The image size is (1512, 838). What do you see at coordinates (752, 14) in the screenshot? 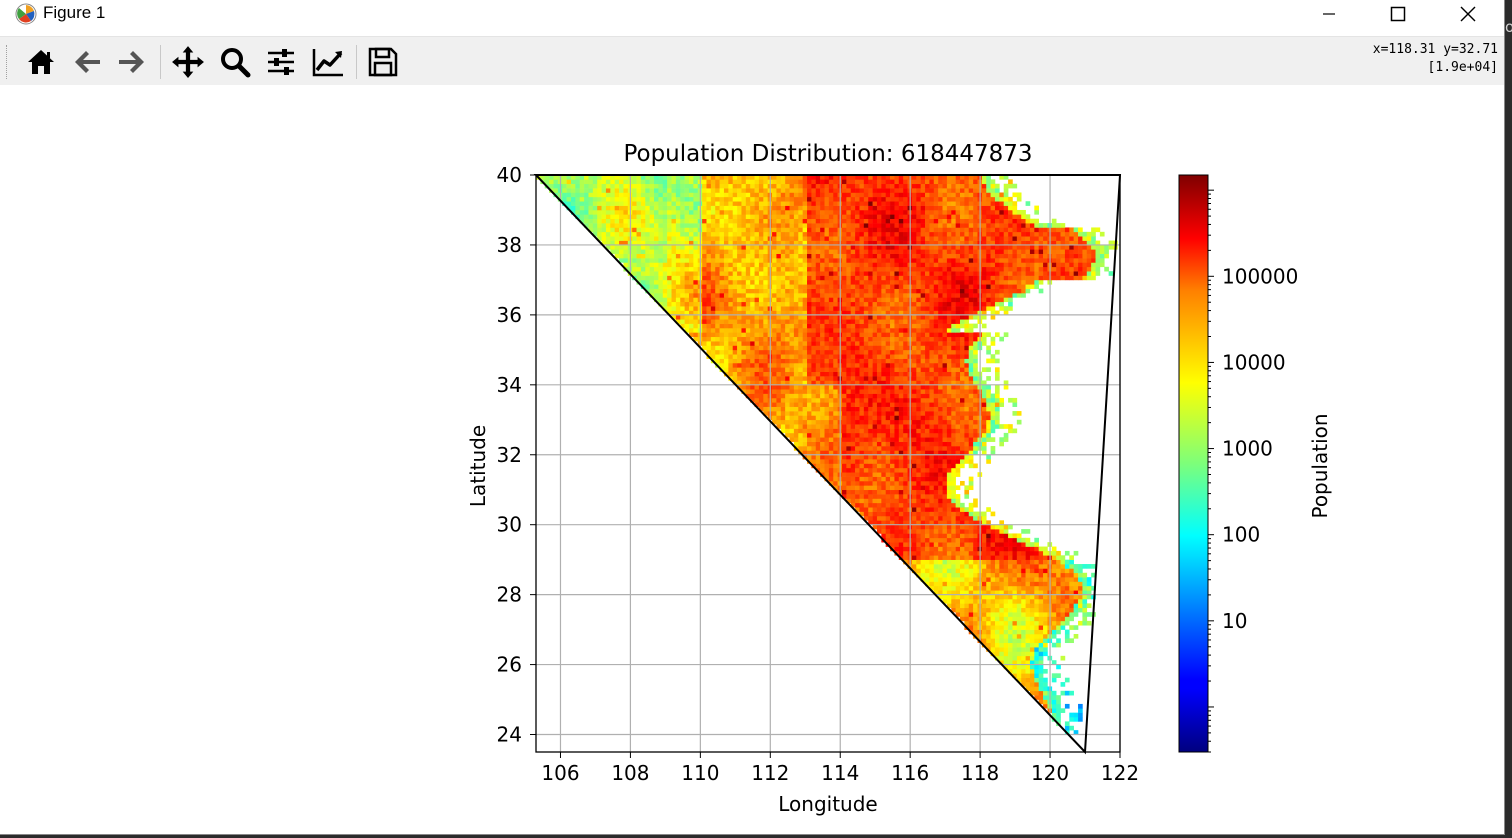
I see `title-bar: Figure 1` at bounding box center [752, 14].